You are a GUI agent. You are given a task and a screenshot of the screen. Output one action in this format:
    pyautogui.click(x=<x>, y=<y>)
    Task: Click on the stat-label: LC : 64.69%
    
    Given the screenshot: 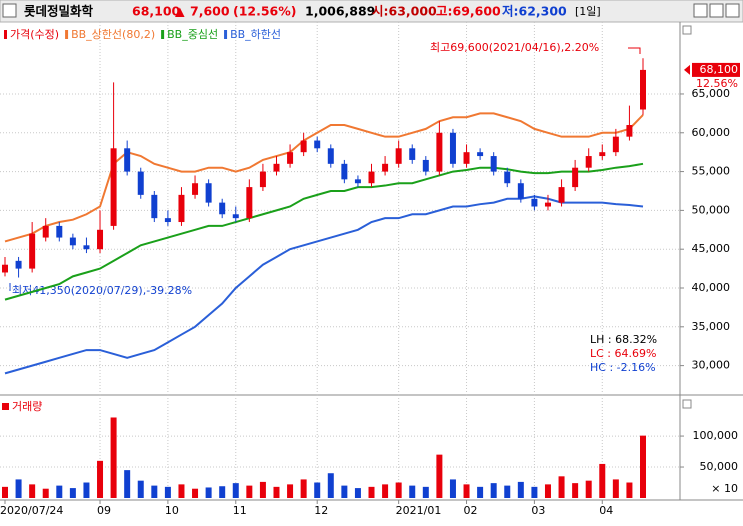 What is the action you would take?
    pyautogui.click(x=623, y=353)
    